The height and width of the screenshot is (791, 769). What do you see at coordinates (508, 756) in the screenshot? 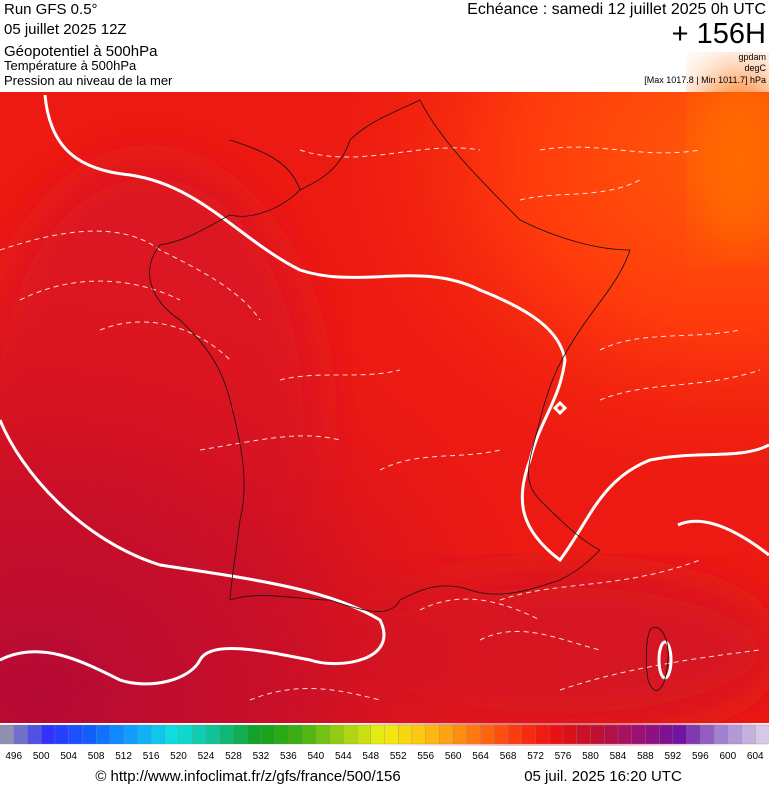
I see `colorbar-label: 568` at bounding box center [508, 756].